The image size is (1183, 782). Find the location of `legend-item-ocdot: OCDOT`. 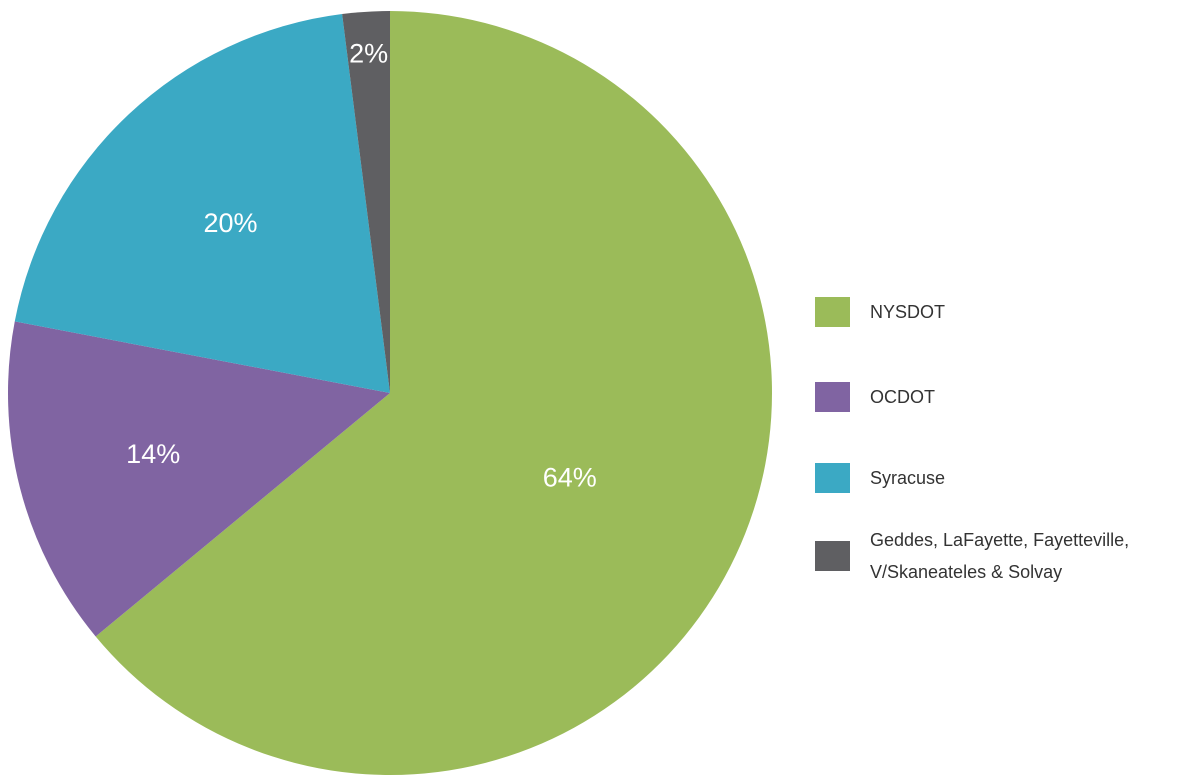

legend-item-ocdot: OCDOT is located at coordinates (875, 397).